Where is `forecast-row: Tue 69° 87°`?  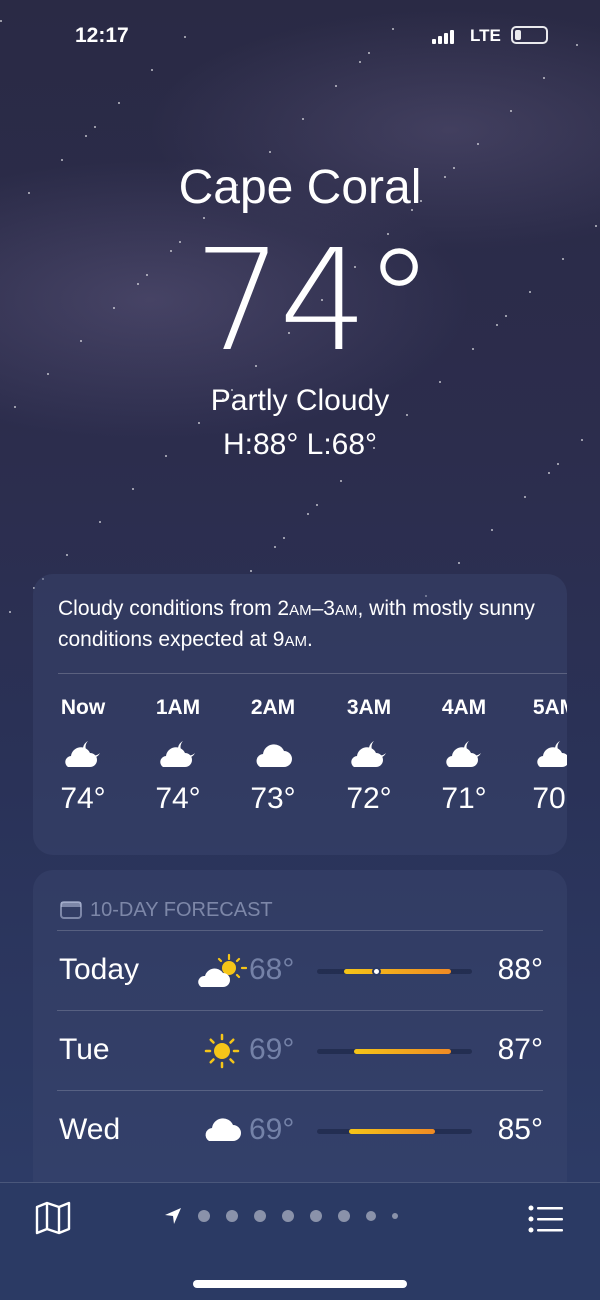 forecast-row: Tue 69° 87° is located at coordinates (300, 1050).